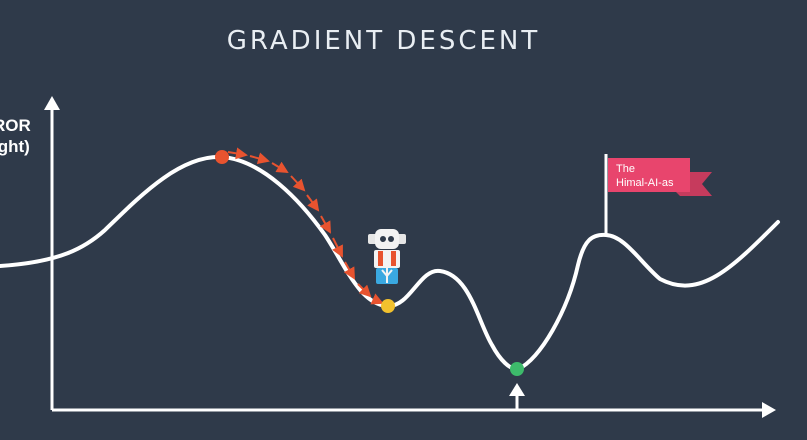  What do you see at coordinates (52, 103) in the screenshot?
I see `y-axis-arrowhead` at bounding box center [52, 103].